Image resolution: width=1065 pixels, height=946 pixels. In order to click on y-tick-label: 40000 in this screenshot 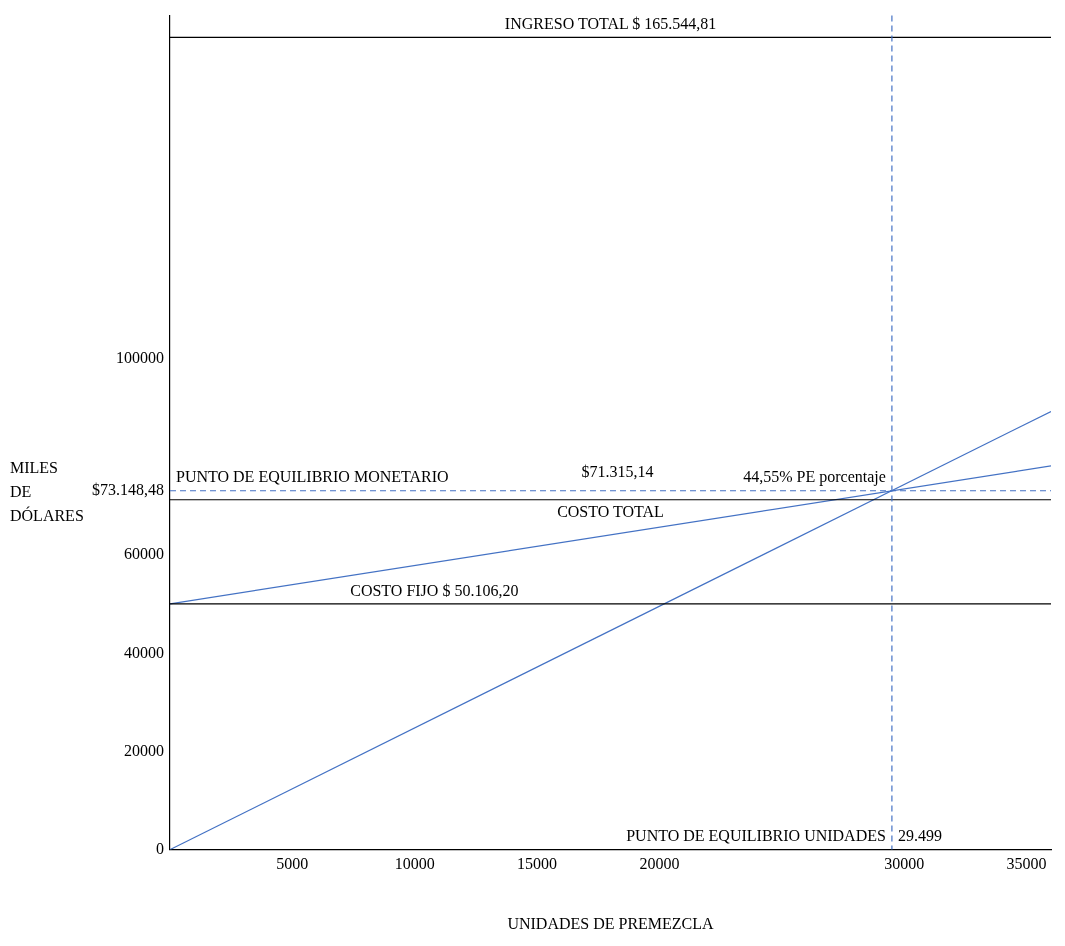, I will do `click(144, 652)`.